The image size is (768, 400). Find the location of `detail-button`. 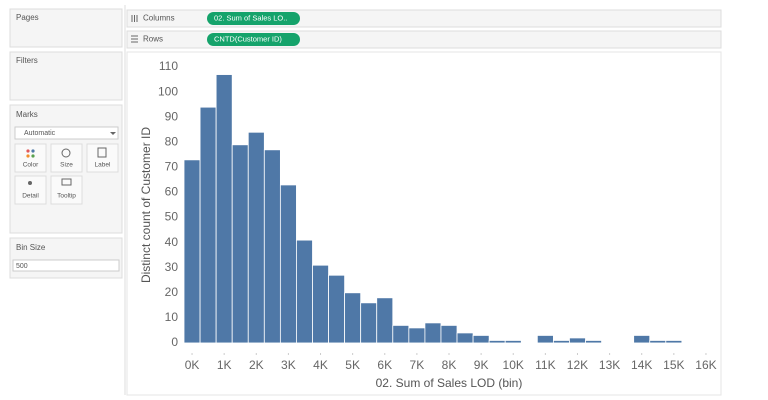

detail-button is located at coordinates (30, 190).